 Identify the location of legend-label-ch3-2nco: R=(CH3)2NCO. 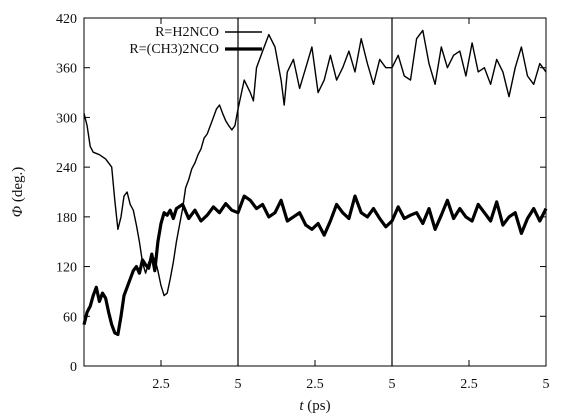
(174, 49).